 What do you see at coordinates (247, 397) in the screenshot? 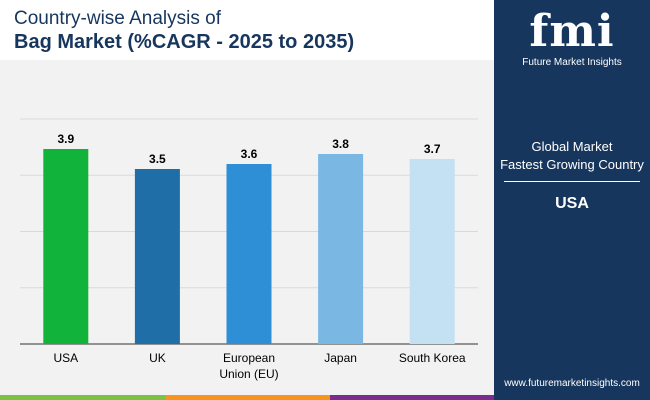
I see `bottom-stripe-orange` at bounding box center [247, 397].